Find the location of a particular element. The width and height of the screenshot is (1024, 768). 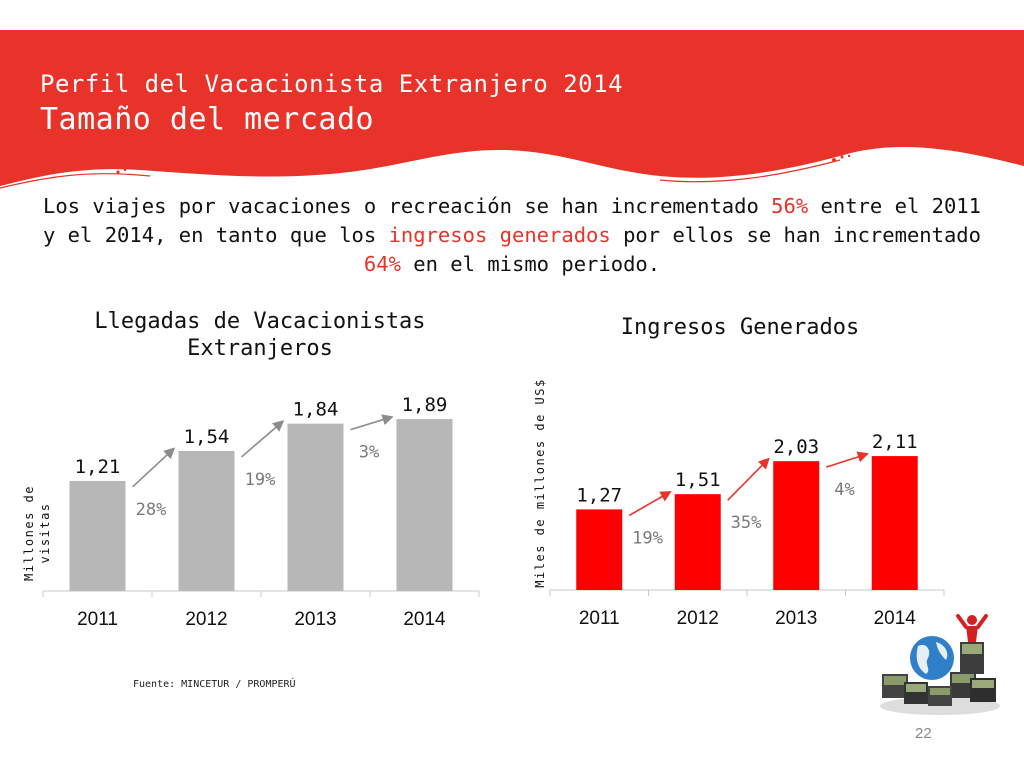

income-y-axis-label-1: Miles de millones de US$ is located at coordinates (540, 482).